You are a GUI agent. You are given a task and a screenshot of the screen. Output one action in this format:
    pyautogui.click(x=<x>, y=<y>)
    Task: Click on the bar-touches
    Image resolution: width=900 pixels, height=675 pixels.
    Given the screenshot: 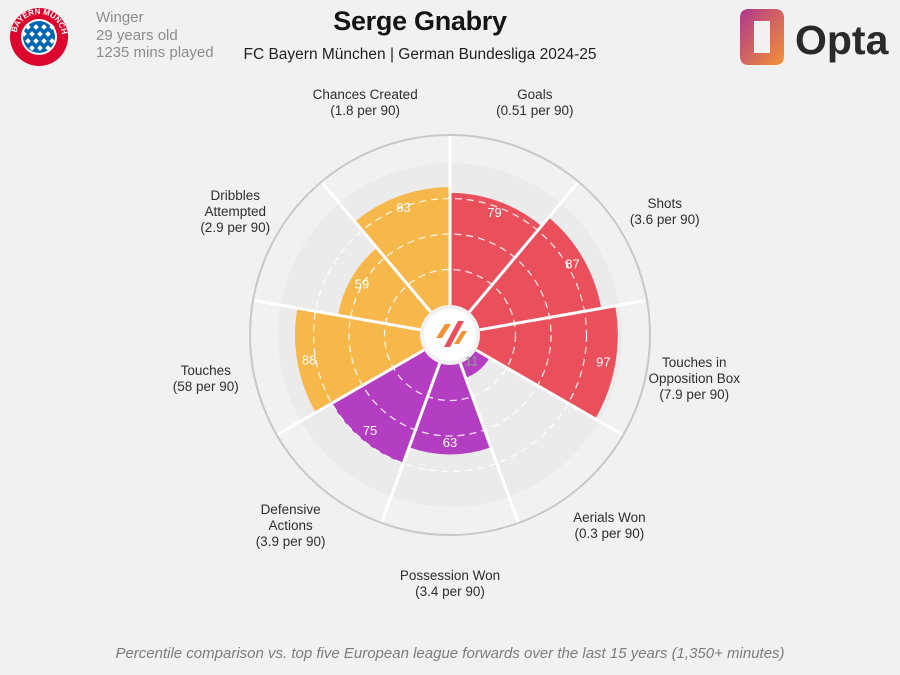 What is the action you would take?
    pyautogui.click(x=360, y=360)
    